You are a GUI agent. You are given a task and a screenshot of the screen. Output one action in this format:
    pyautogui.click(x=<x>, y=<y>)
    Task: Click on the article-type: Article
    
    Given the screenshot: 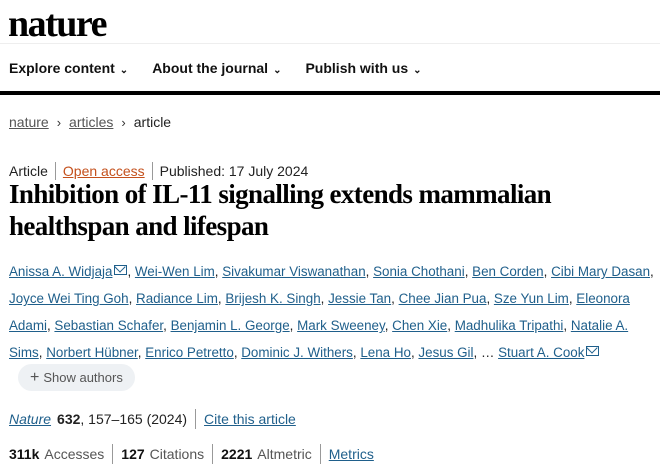 What is the action you would take?
    pyautogui.click(x=28, y=171)
    